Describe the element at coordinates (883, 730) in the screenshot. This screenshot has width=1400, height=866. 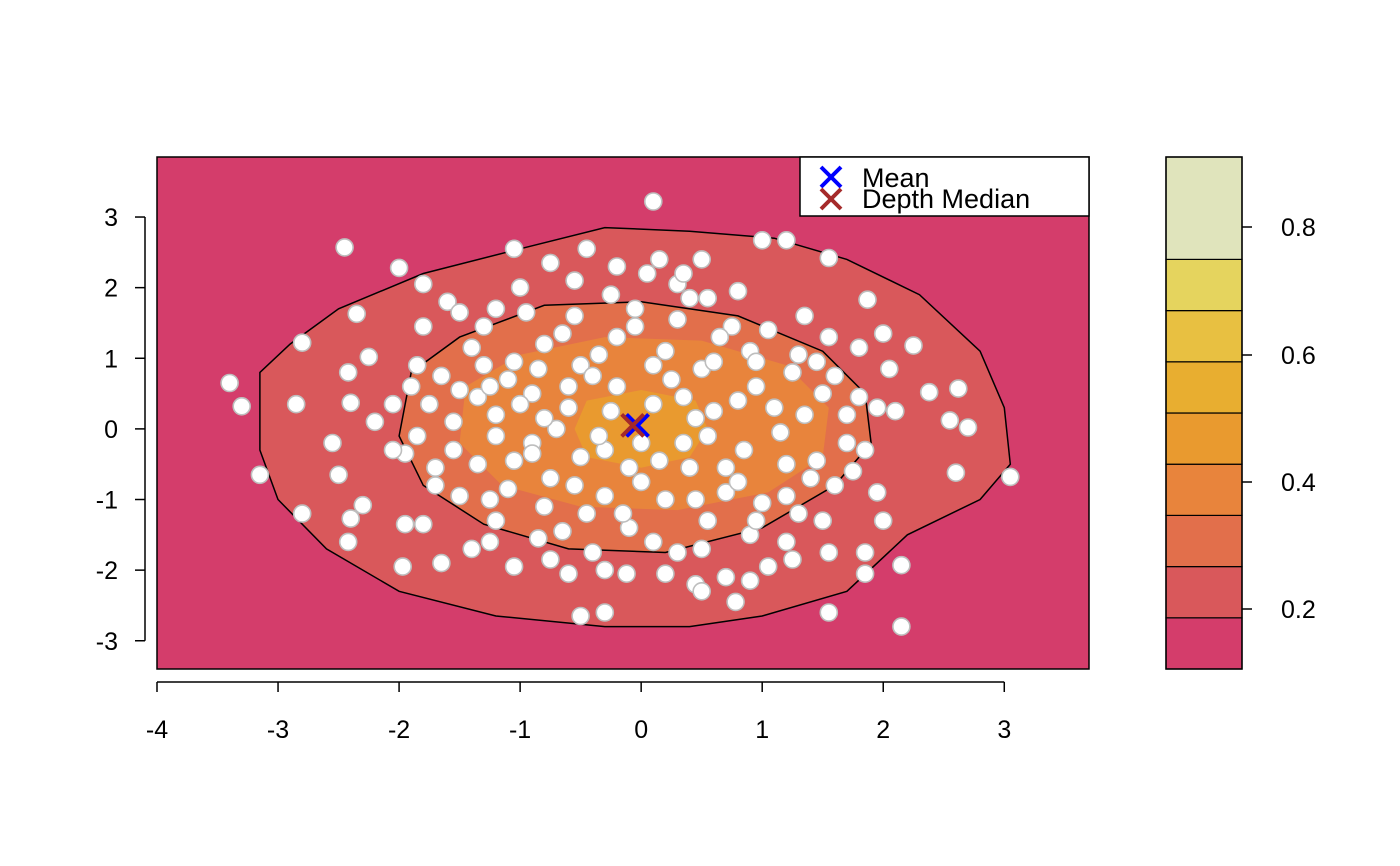
I see `x-tick-label: 2` at that location.